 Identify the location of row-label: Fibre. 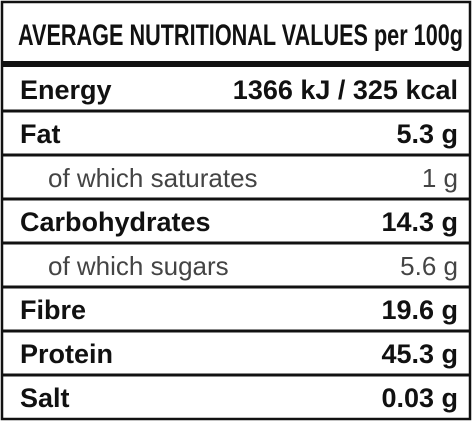
(53, 310).